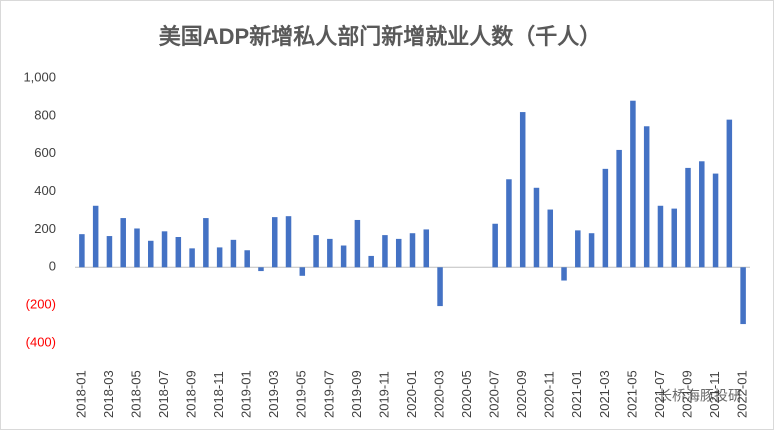  What do you see at coordinates (39, 76) in the screenshot?
I see `y-tick-label: 1,000` at bounding box center [39, 76].